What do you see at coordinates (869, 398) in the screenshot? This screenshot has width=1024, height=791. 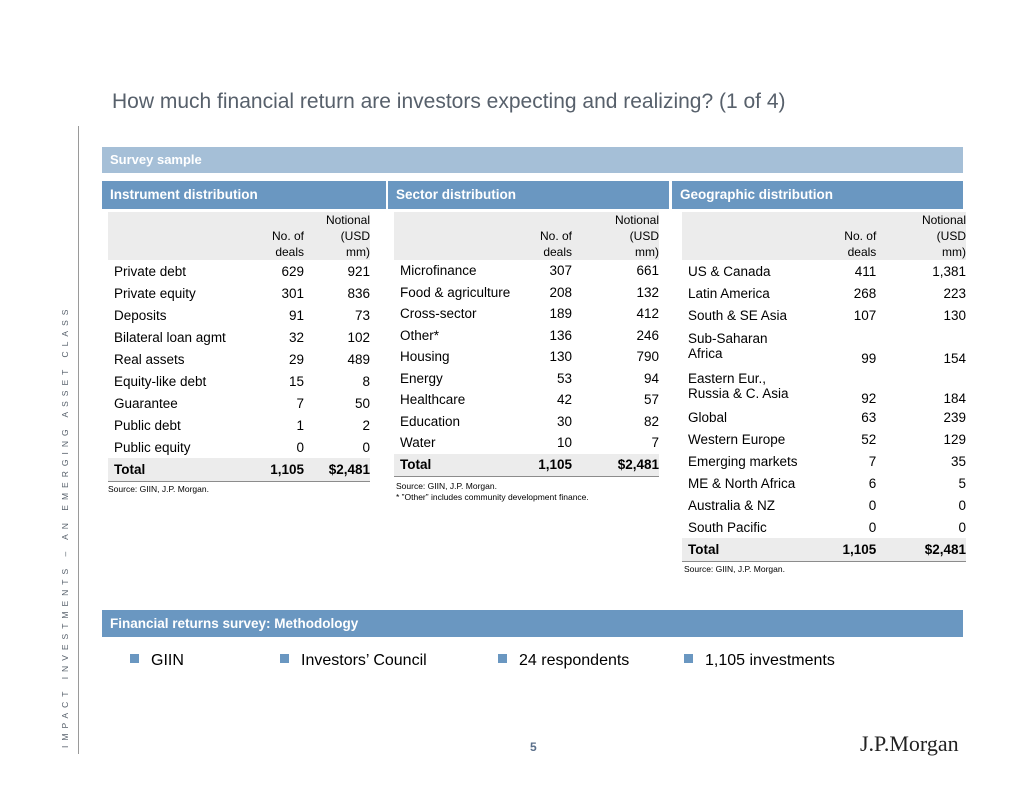 I see `row-deals: 92` at bounding box center [869, 398].